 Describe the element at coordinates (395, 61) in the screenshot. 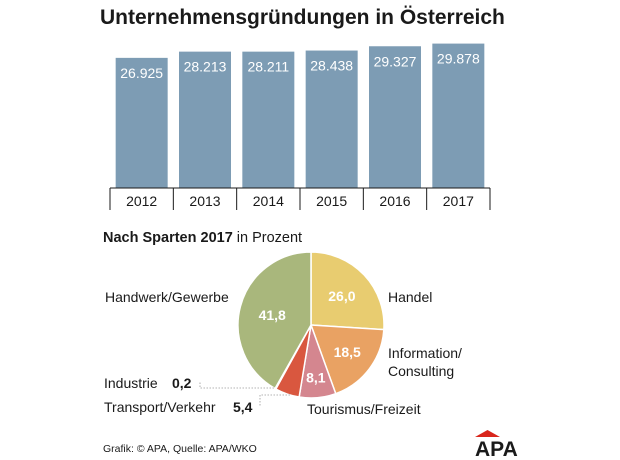

I see `bar-value-label: 29.327` at that location.